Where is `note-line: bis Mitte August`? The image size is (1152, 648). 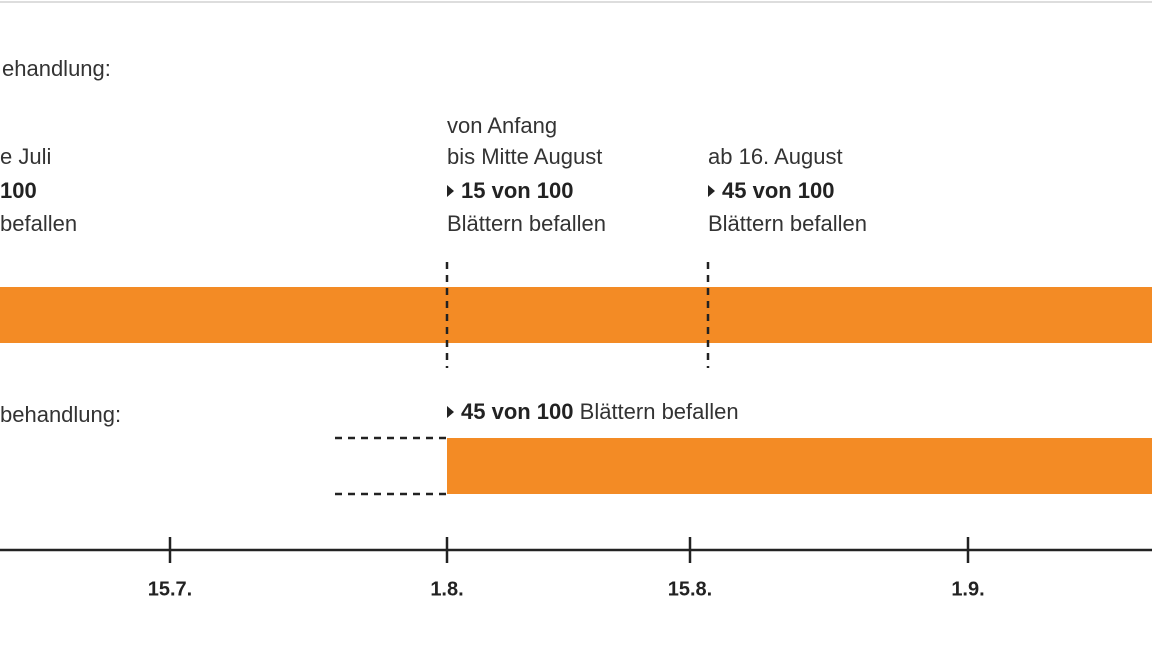 note-line: bis Mitte August is located at coordinates (524, 156).